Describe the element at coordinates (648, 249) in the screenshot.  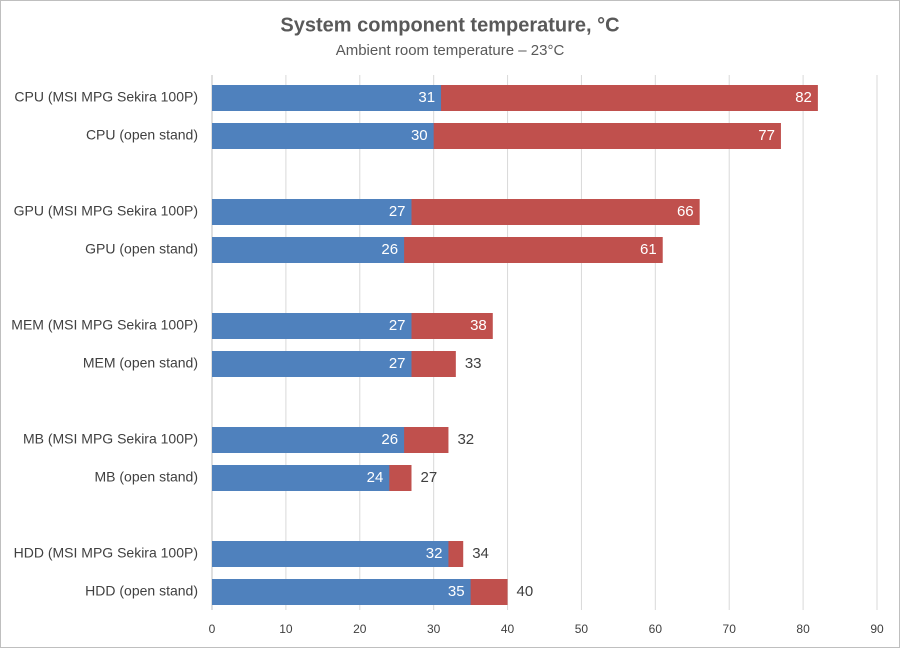
I see `value-label: 61` at that location.